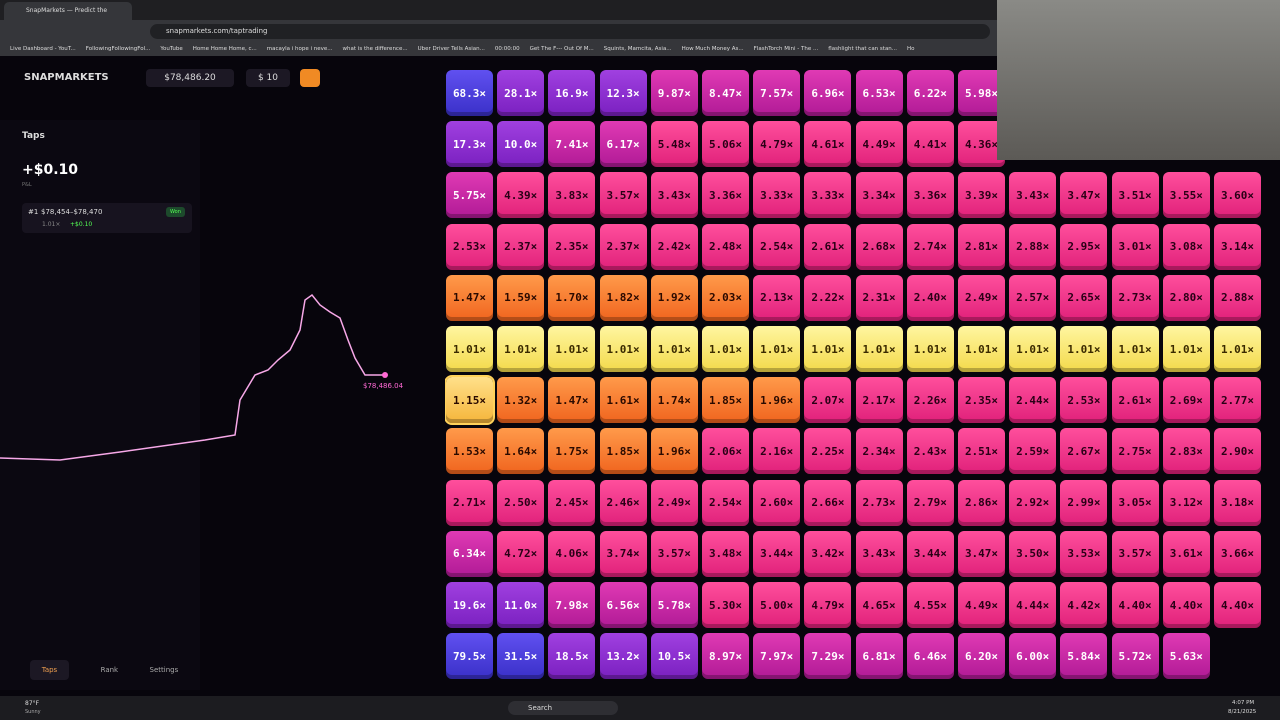 This screenshot has height=720, width=1280. Describe the element at coordinates (777, 93) in the screenshot. I see `grid-cell: 7.57×` at that location.